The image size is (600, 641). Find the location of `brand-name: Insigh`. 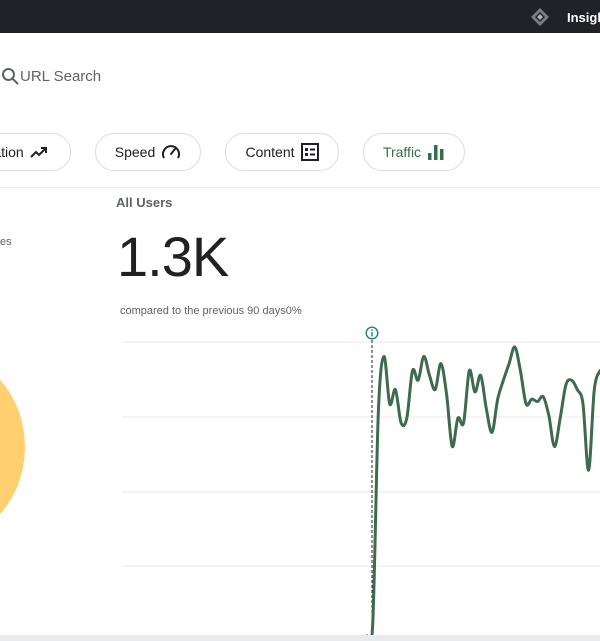

brand-name: Insigh is located at coordinates (583, 17).